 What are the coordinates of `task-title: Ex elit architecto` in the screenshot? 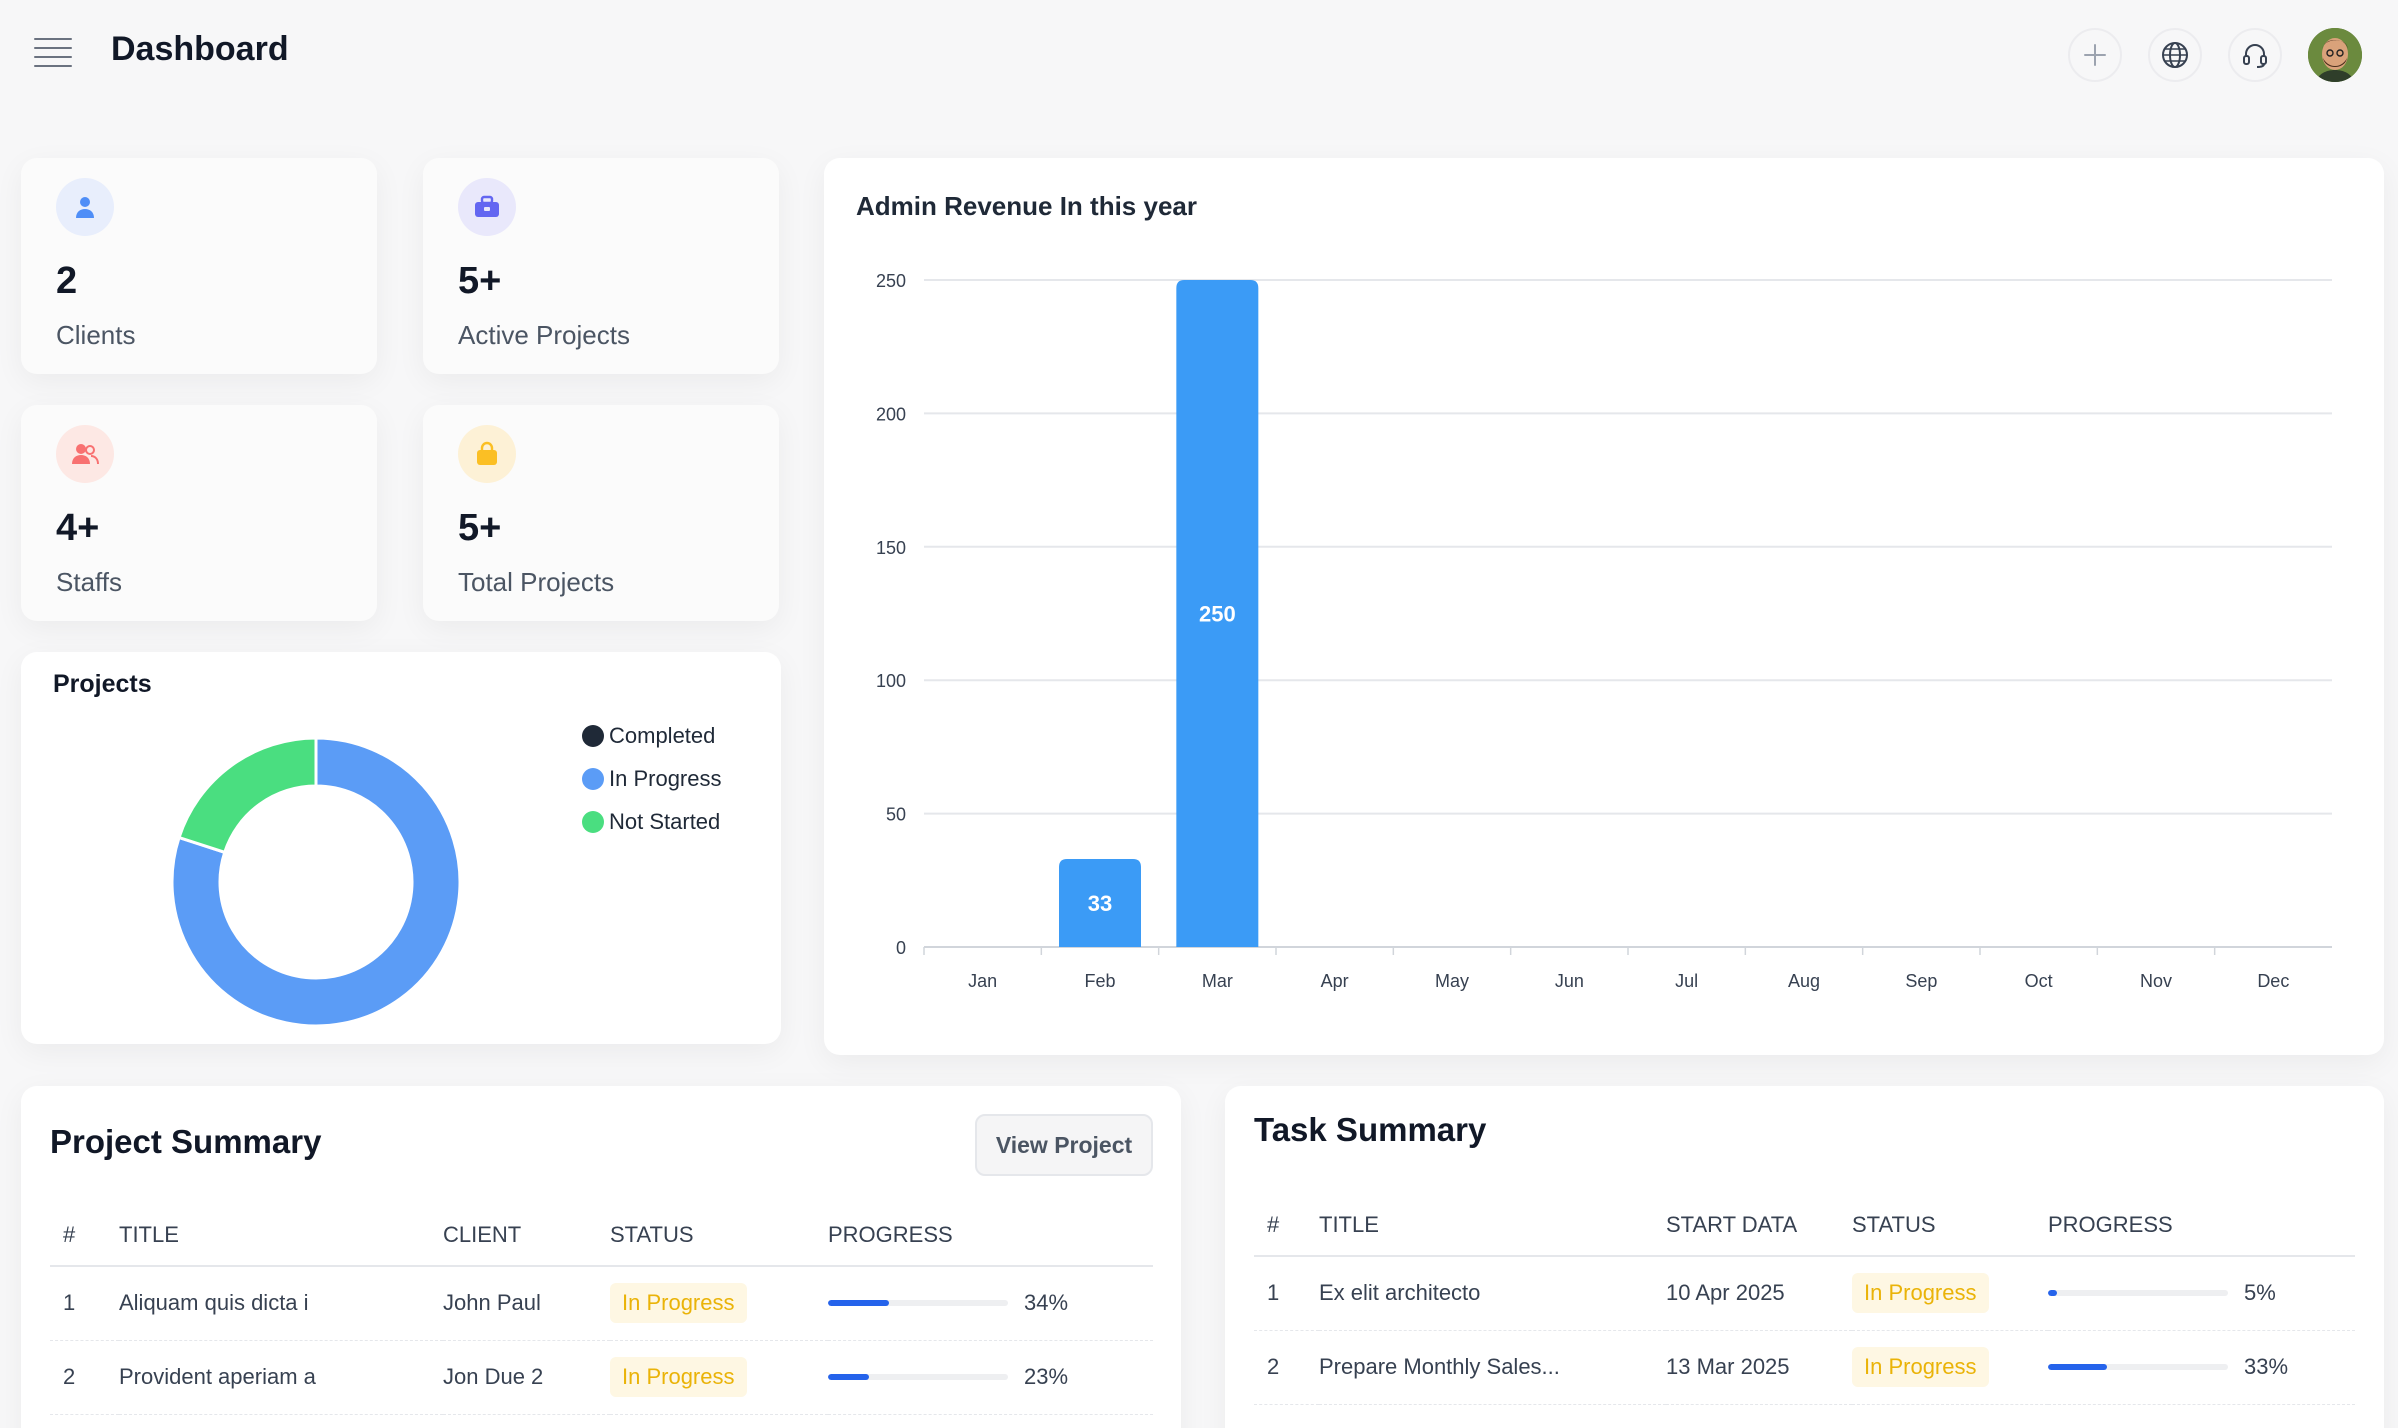 It's located at (1492, 1293).